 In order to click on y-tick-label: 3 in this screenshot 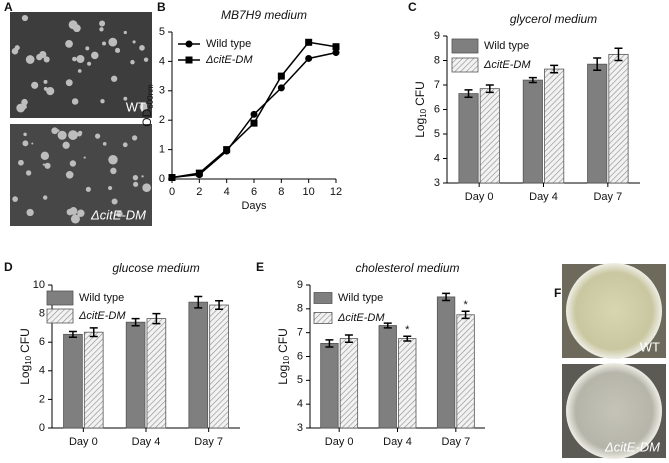, I will do `click(300, 428)`.